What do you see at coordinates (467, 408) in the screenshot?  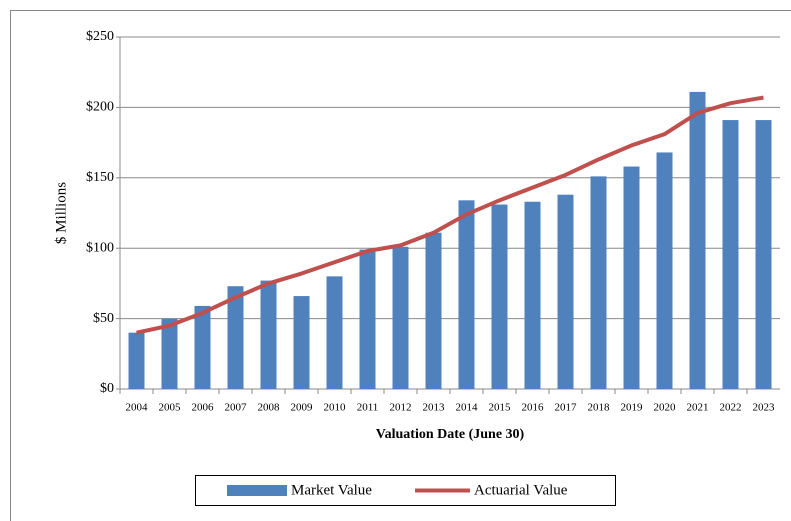 I see `x-tick-label: 2014` at bounding box center [467, 408].